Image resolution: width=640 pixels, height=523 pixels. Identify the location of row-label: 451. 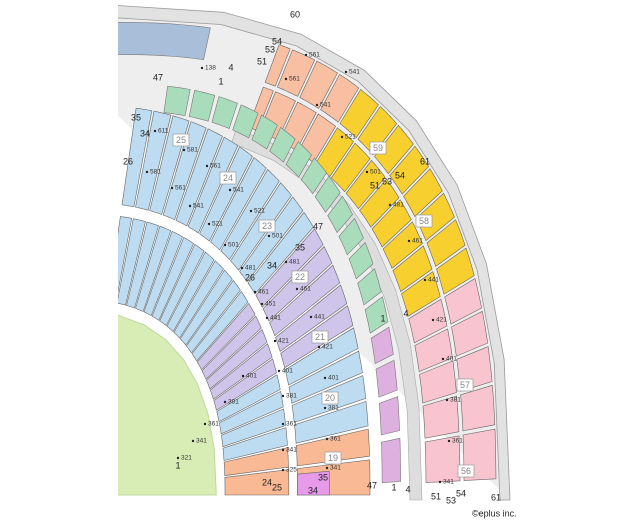
(270, 304).